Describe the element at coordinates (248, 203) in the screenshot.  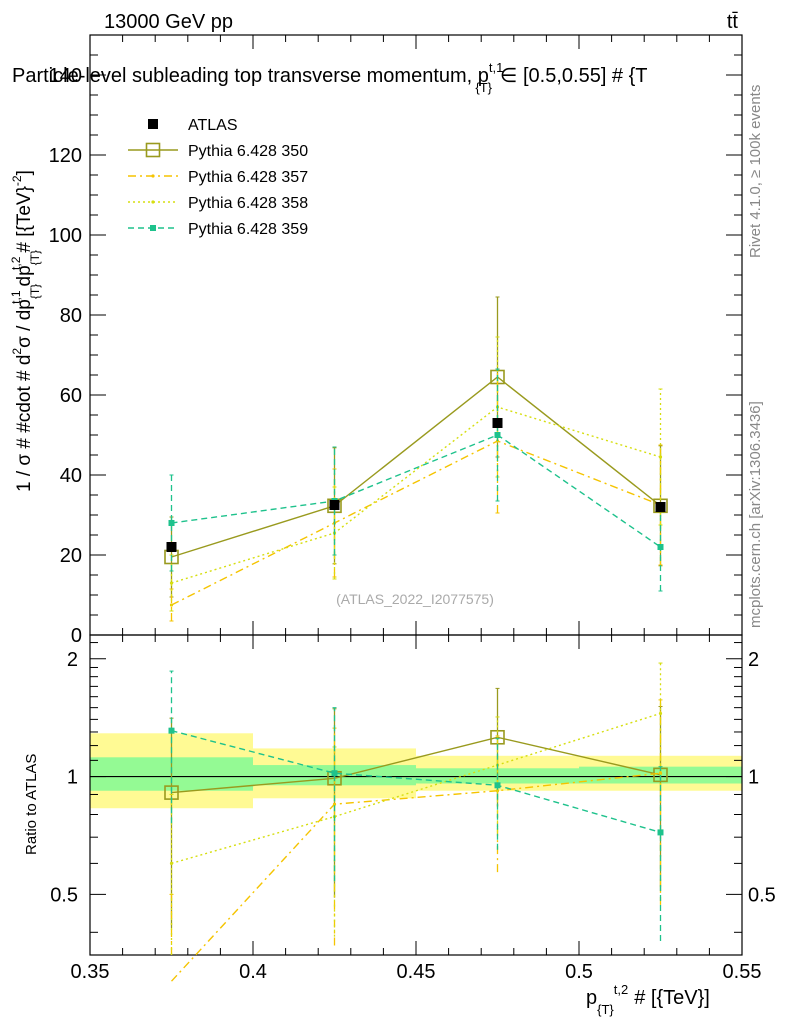
I see `legend-label: Pythia 6.428 358` at that location.